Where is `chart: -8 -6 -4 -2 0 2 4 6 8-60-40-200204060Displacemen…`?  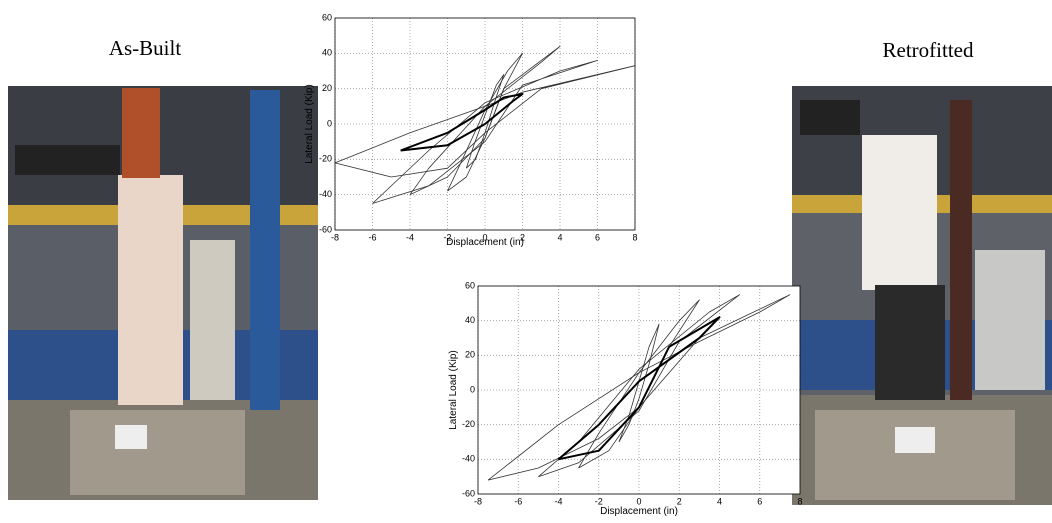
chart: -8 -6 -4 -2 0 2 4 6 8-60-40-200204060Displacemen… is located at coordinates (471, 130).